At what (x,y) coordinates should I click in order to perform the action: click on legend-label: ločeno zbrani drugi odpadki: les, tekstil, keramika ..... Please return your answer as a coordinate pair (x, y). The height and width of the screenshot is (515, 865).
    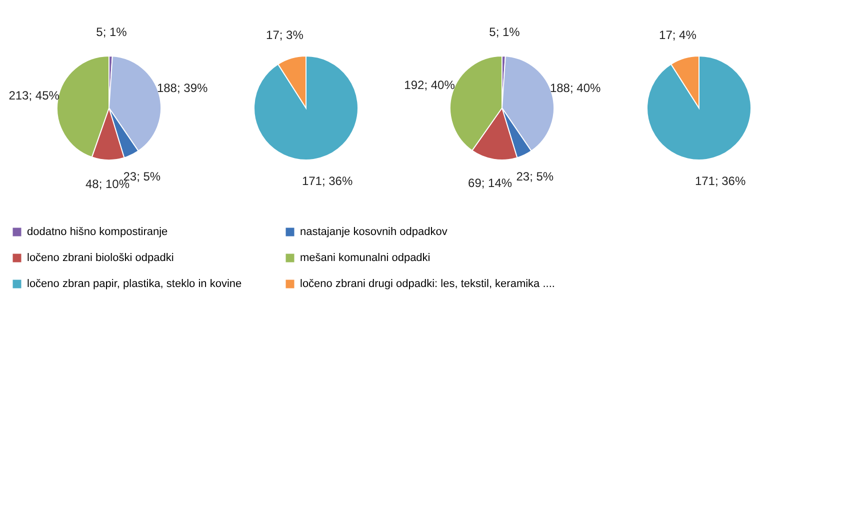
    Looking at the image, I should click on (427, 284).